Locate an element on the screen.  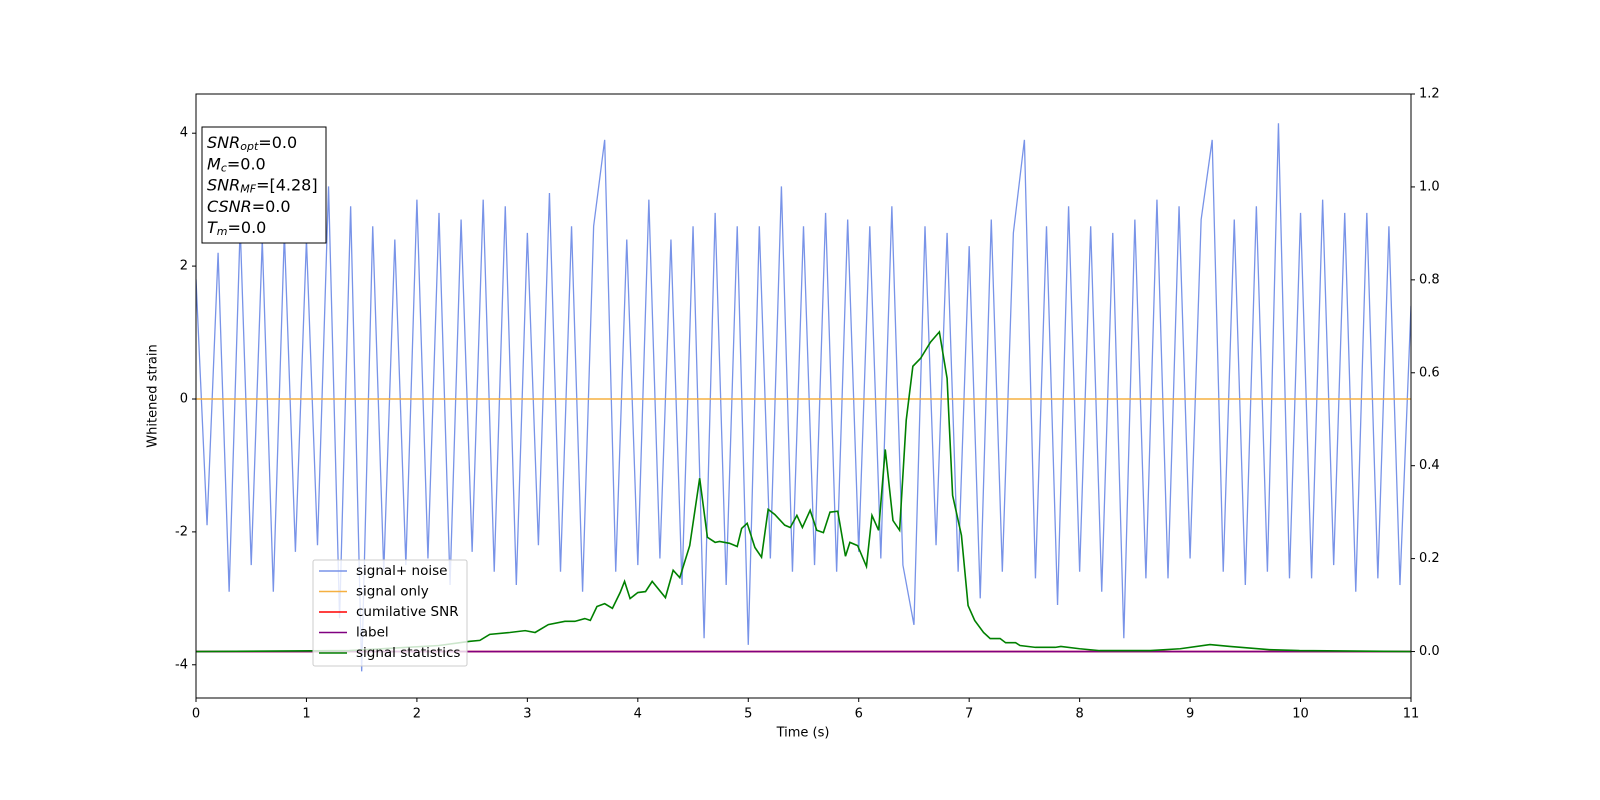
x-tick-label: 4 is located at coordinates (638, 714).